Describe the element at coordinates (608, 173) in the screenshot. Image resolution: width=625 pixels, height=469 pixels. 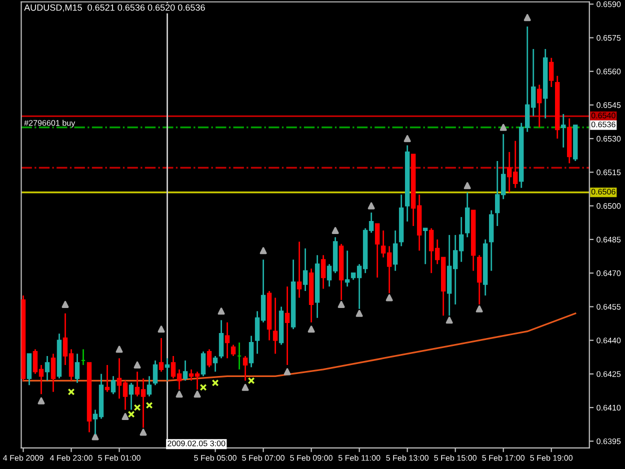
I see `y-tick-label: 0.6515` at that location.